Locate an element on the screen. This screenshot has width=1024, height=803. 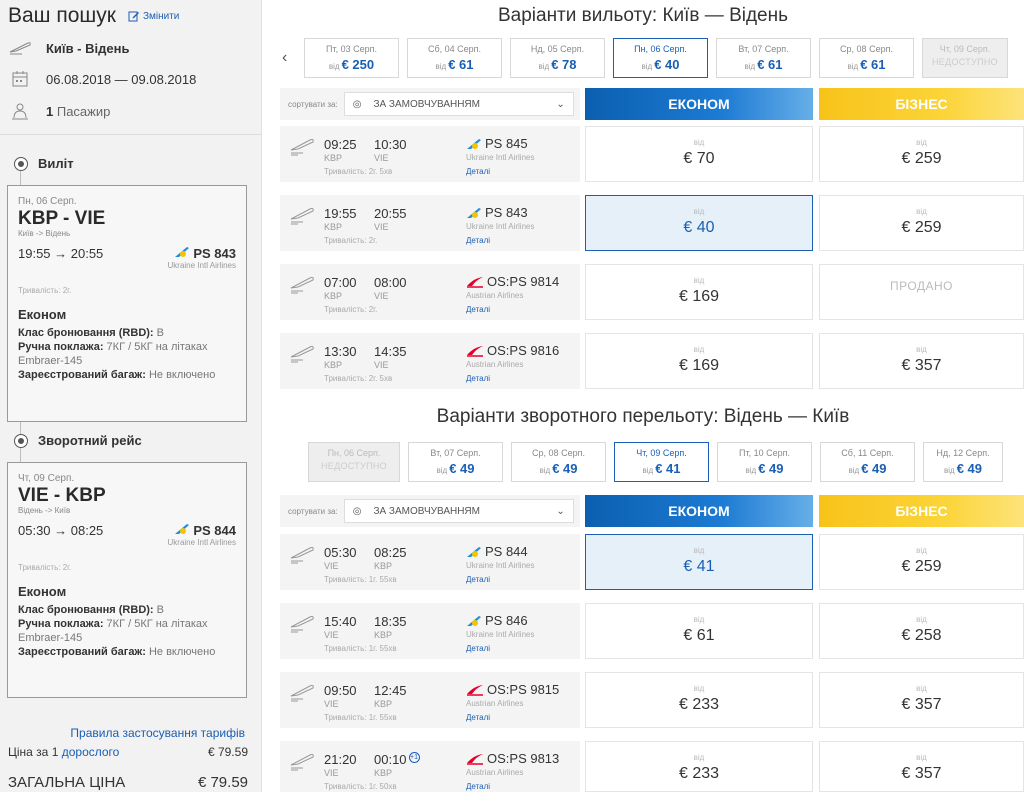
return-times: 05:30 → 08:25 is located at coordinates (61, 530).